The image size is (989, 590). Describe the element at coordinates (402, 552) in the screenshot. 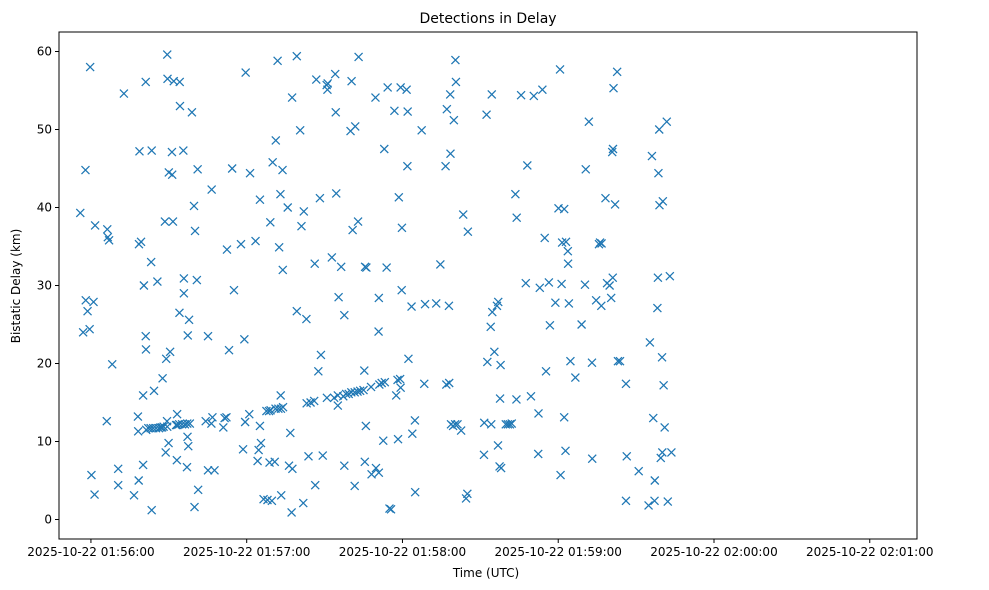

I see `x-tick-label: 2025-10-22 01:58:00` at that location.